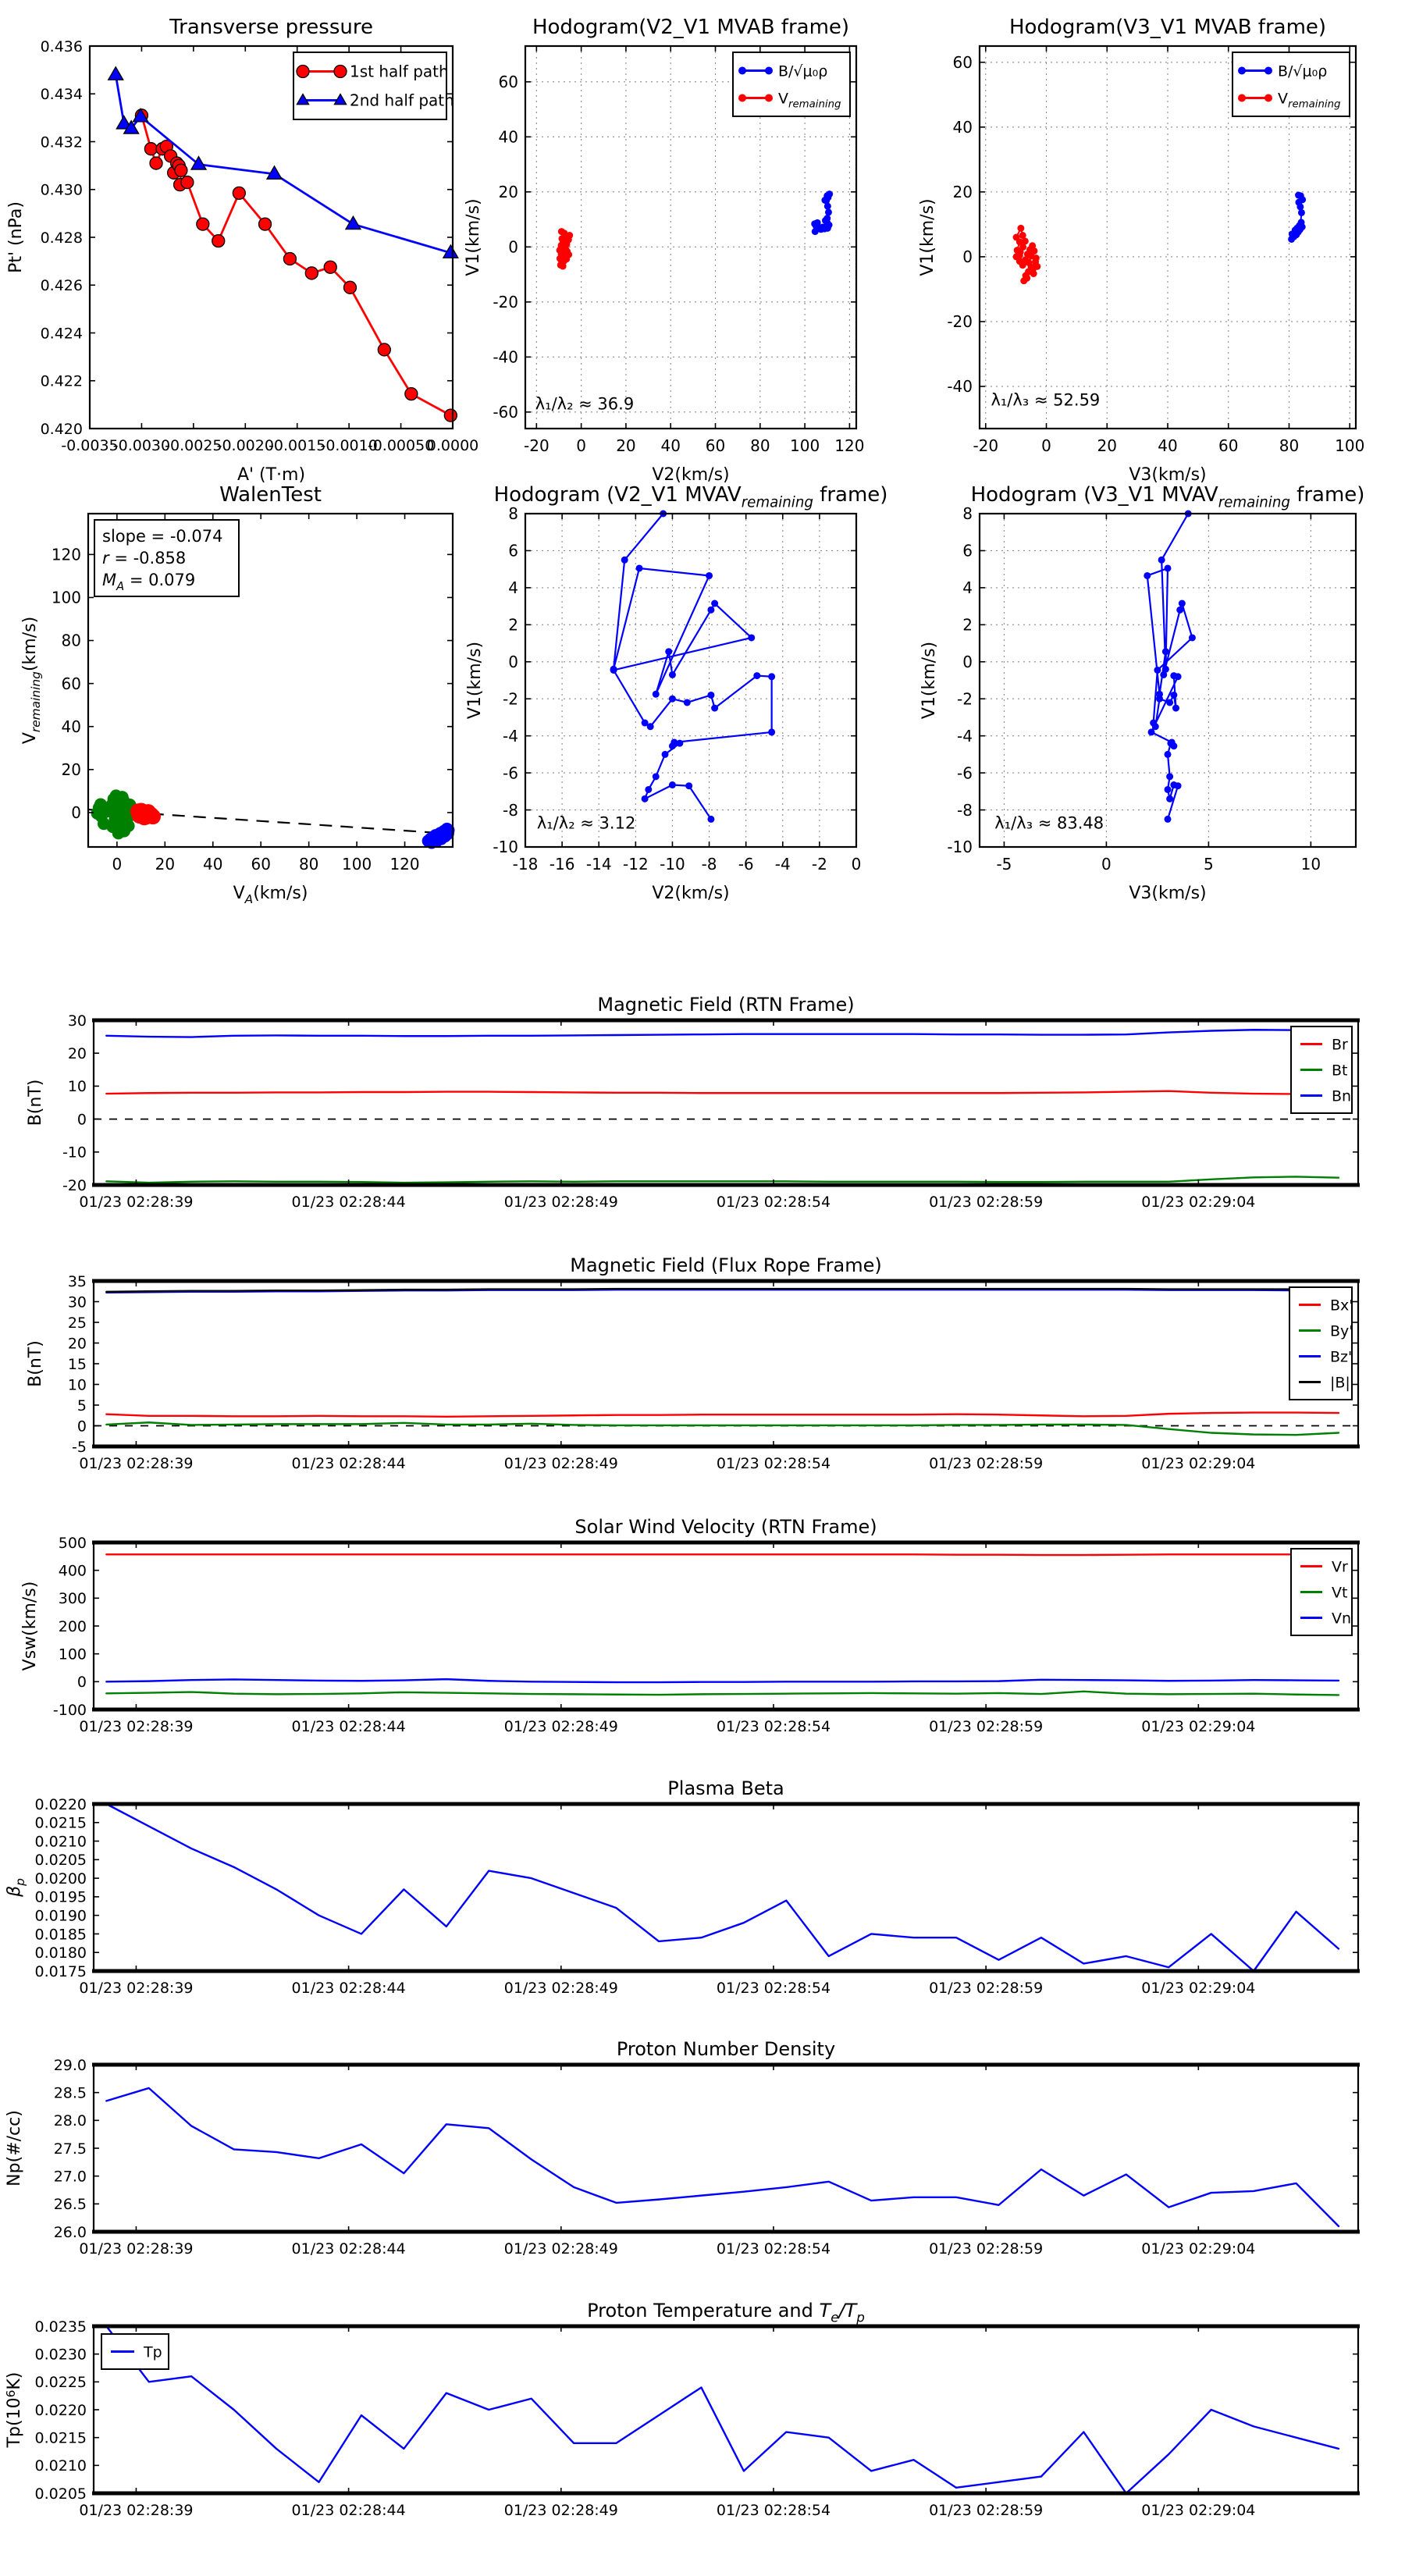 This screenshot has height=2576, width=1405. Describe the element at coordinates (726, 2049) in the screenshot. I see `plot-title: Proton Number Density` at that location.